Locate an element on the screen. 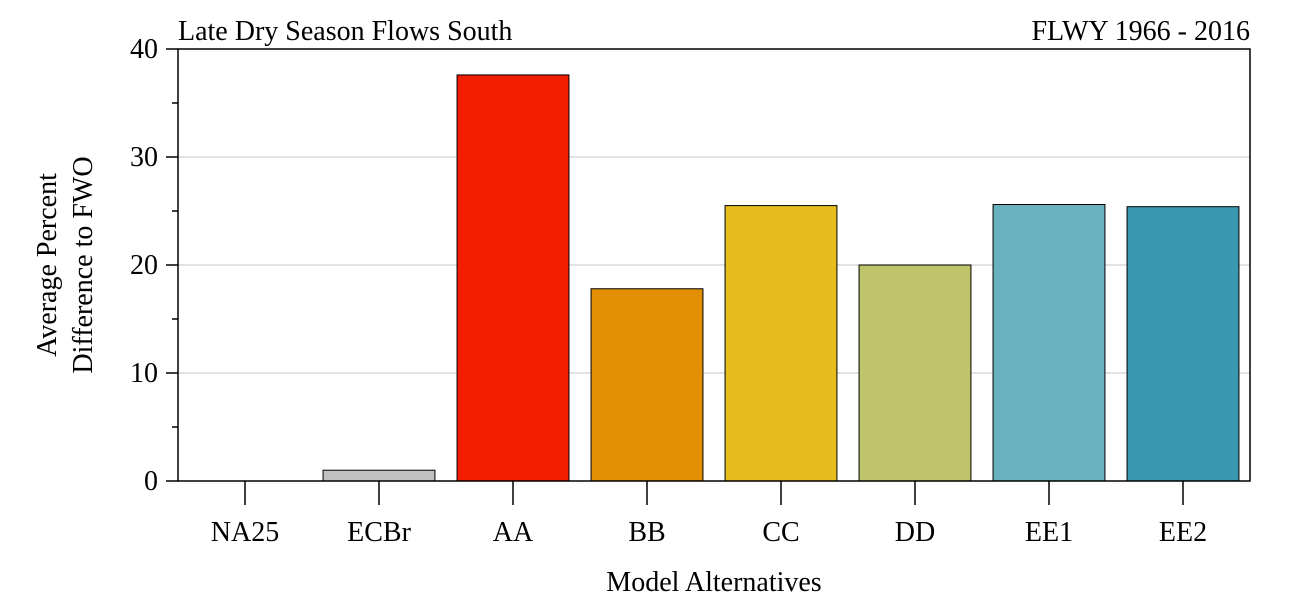 Image resolution: width=1300 pixels, height=600 pixels. bar-cc is located at coordinates (781, 343).